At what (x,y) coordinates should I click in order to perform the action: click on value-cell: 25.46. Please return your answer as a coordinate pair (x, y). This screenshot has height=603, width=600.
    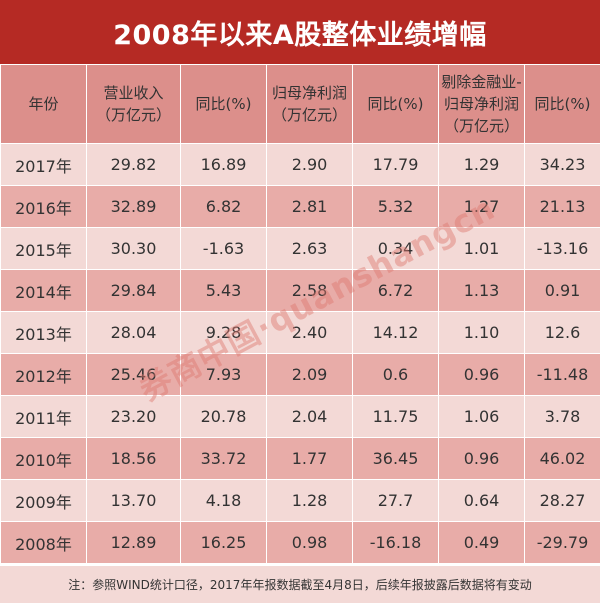
    Looking at the image, I should click on (134, 375).